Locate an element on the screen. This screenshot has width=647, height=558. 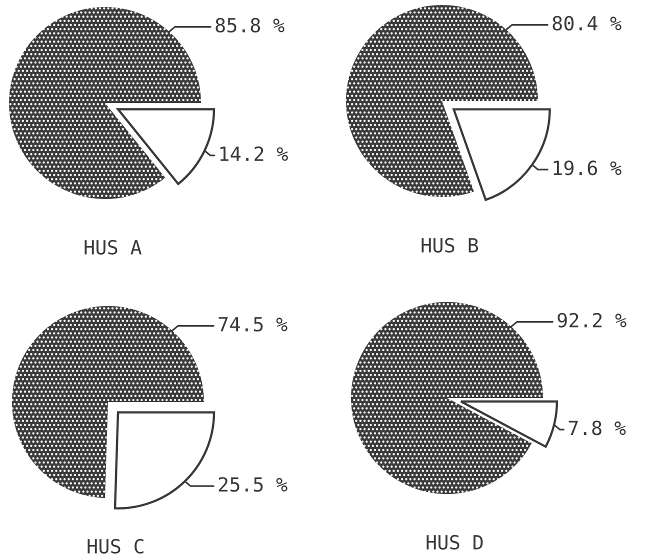
data-label: 14.2 % is located at coordinates (254, 153).